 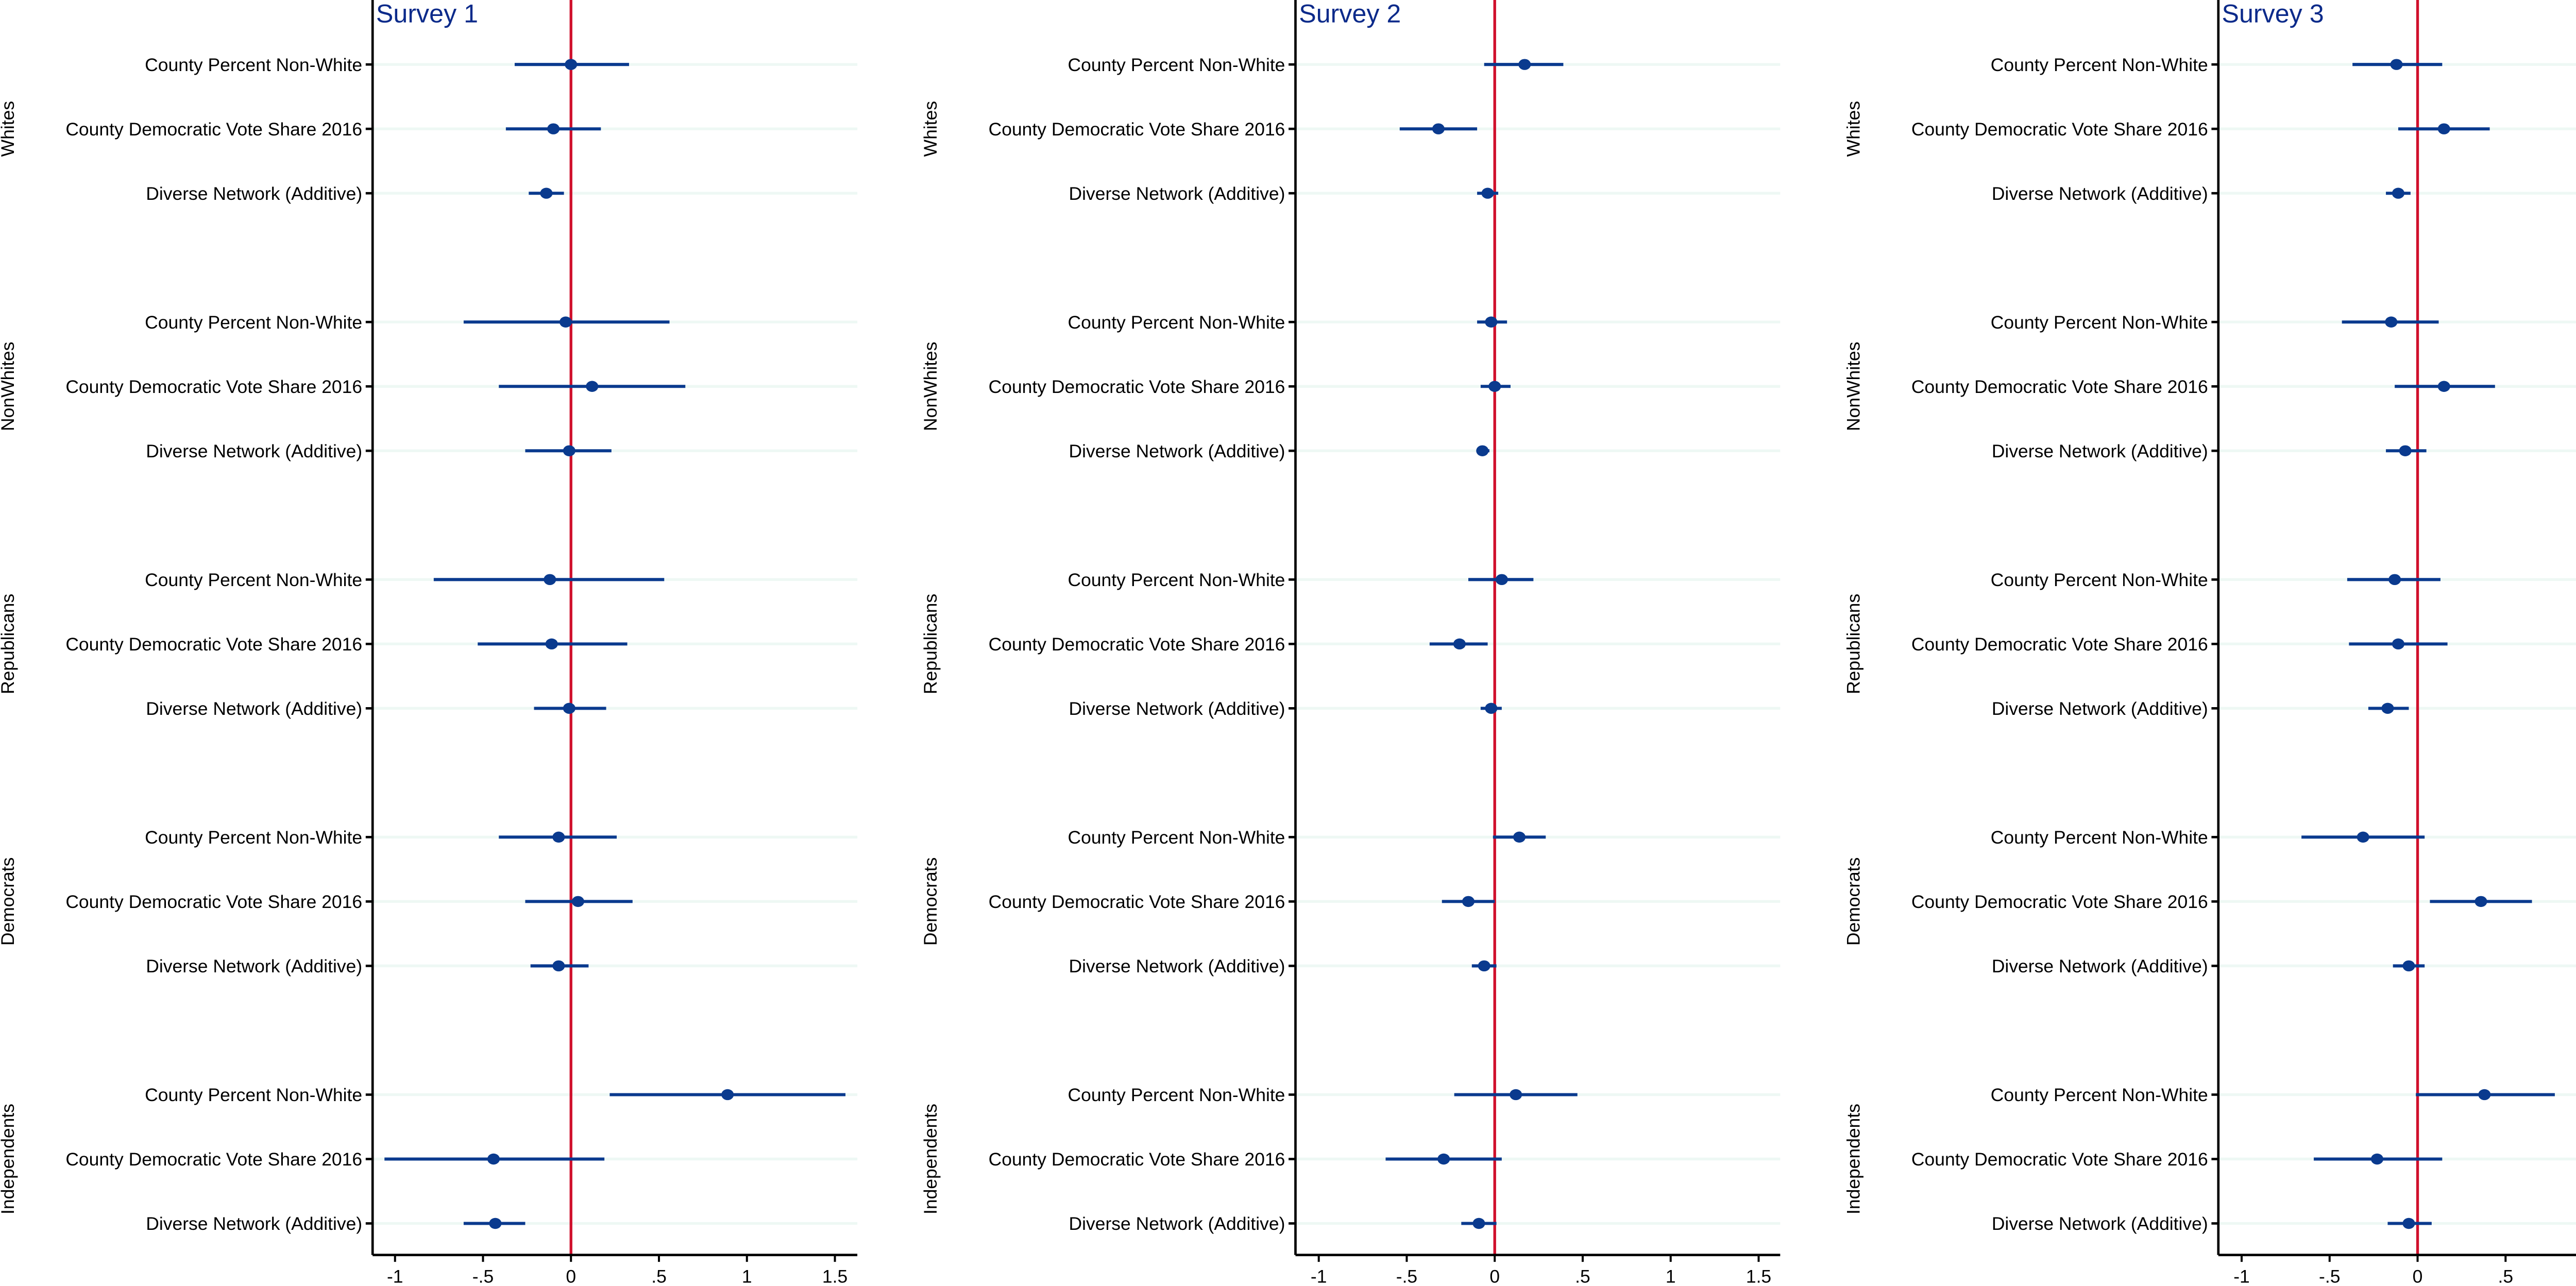 I want to click on panel-title: Survey 1, so click(x=427, y=14).